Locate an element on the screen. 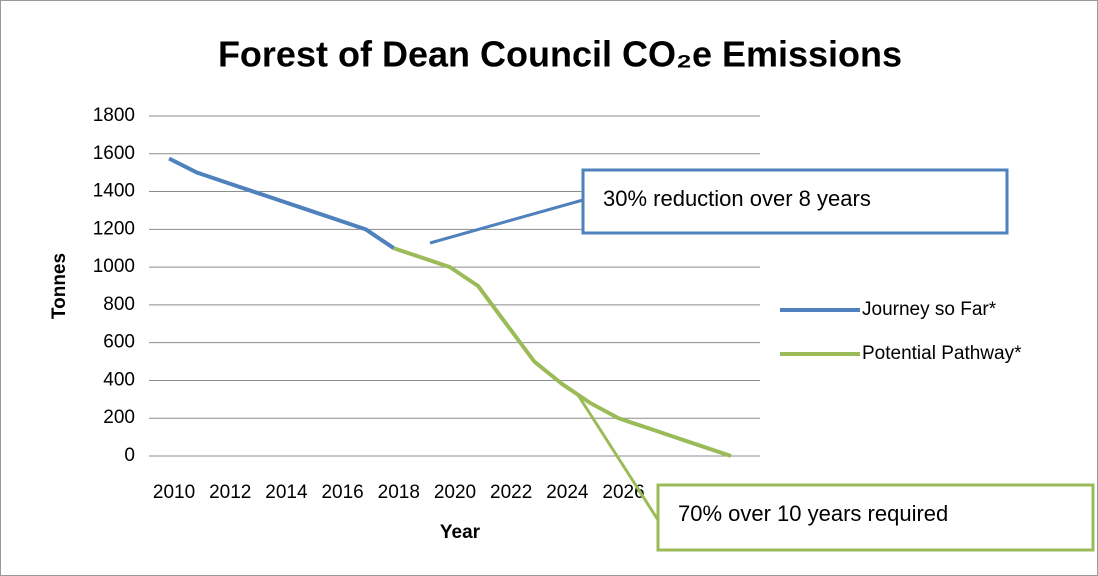  x-tick-label: 2016 is located at coordinates (342, 492).